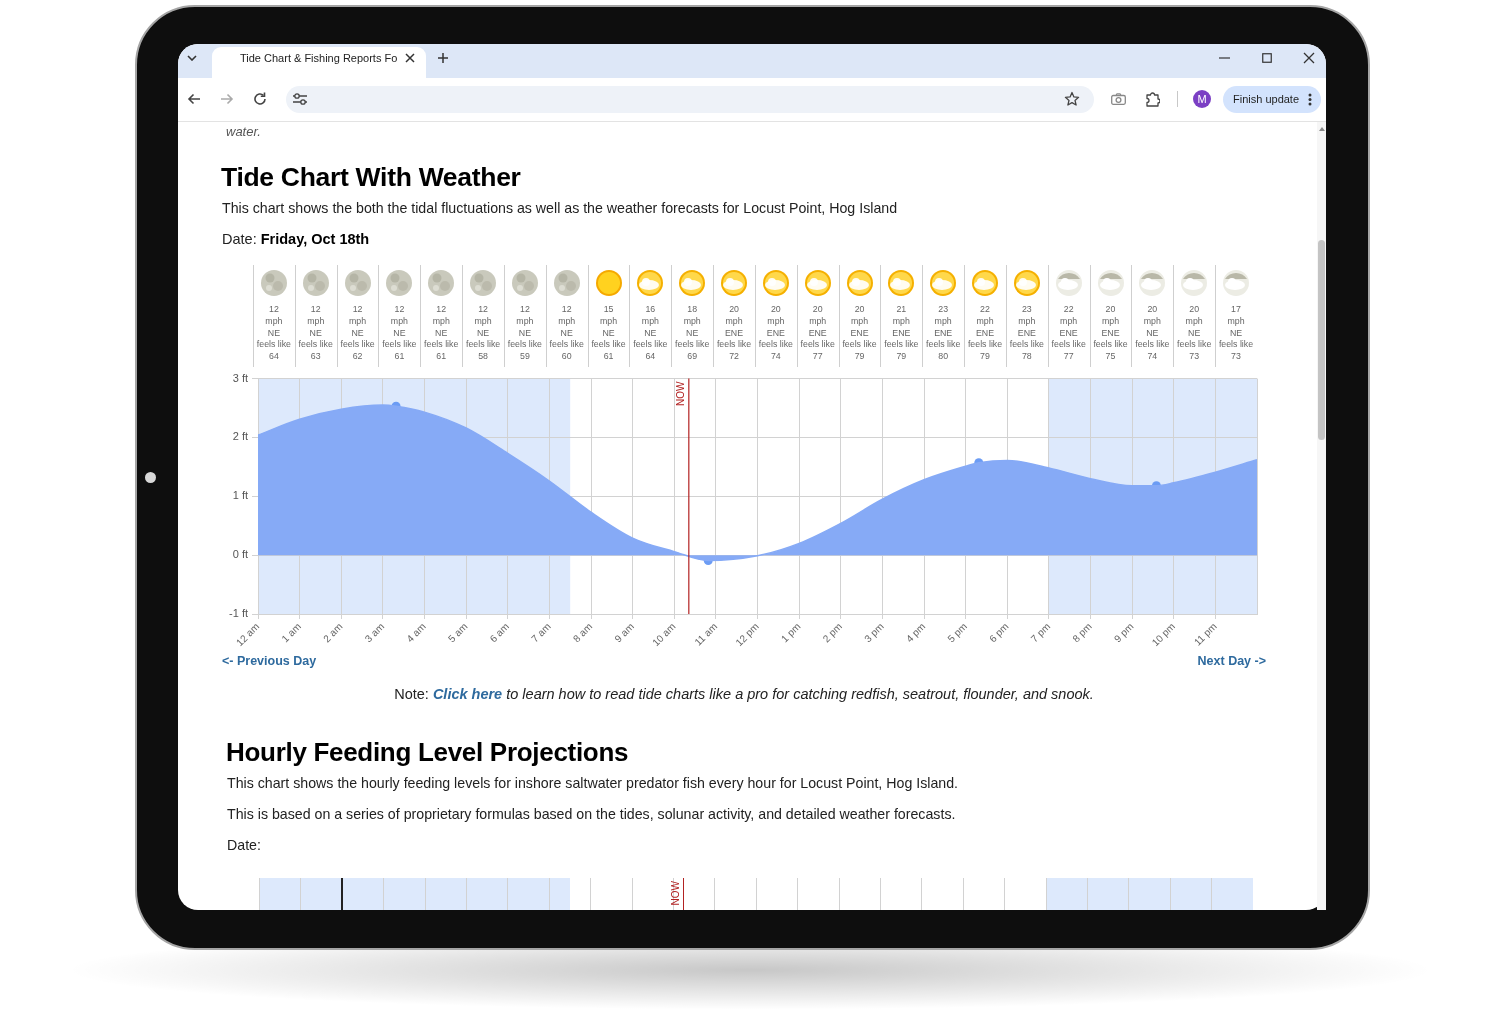  What do you see at coordinates (1082, 632) in the screenshot?
I see `x-tick-label: 8 pm` at bounding box center [1082, 632].